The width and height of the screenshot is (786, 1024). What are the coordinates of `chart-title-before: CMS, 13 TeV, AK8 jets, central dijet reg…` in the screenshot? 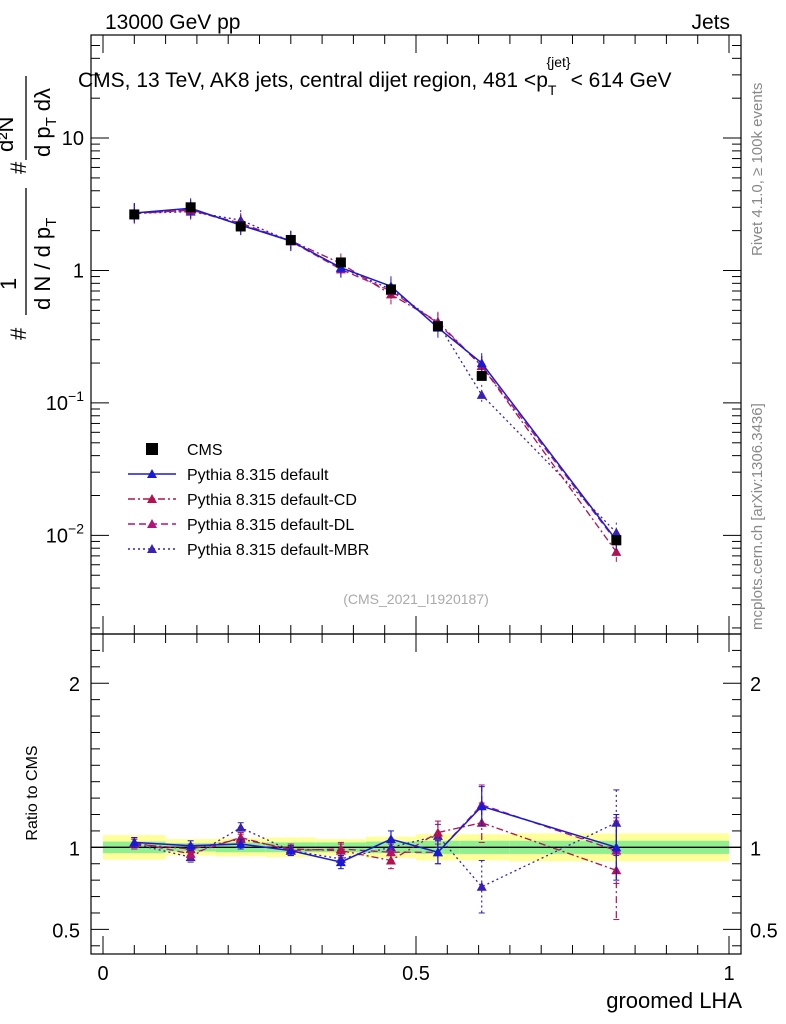 It's located at (313, 80).